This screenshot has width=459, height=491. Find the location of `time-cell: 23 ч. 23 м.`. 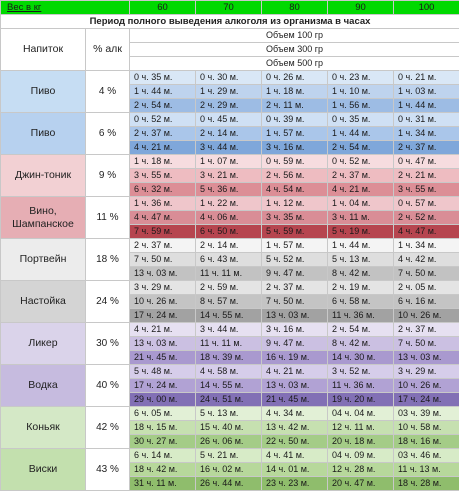

time-cell: 23 ч. 23 м. is located at coordinates (295, 484).